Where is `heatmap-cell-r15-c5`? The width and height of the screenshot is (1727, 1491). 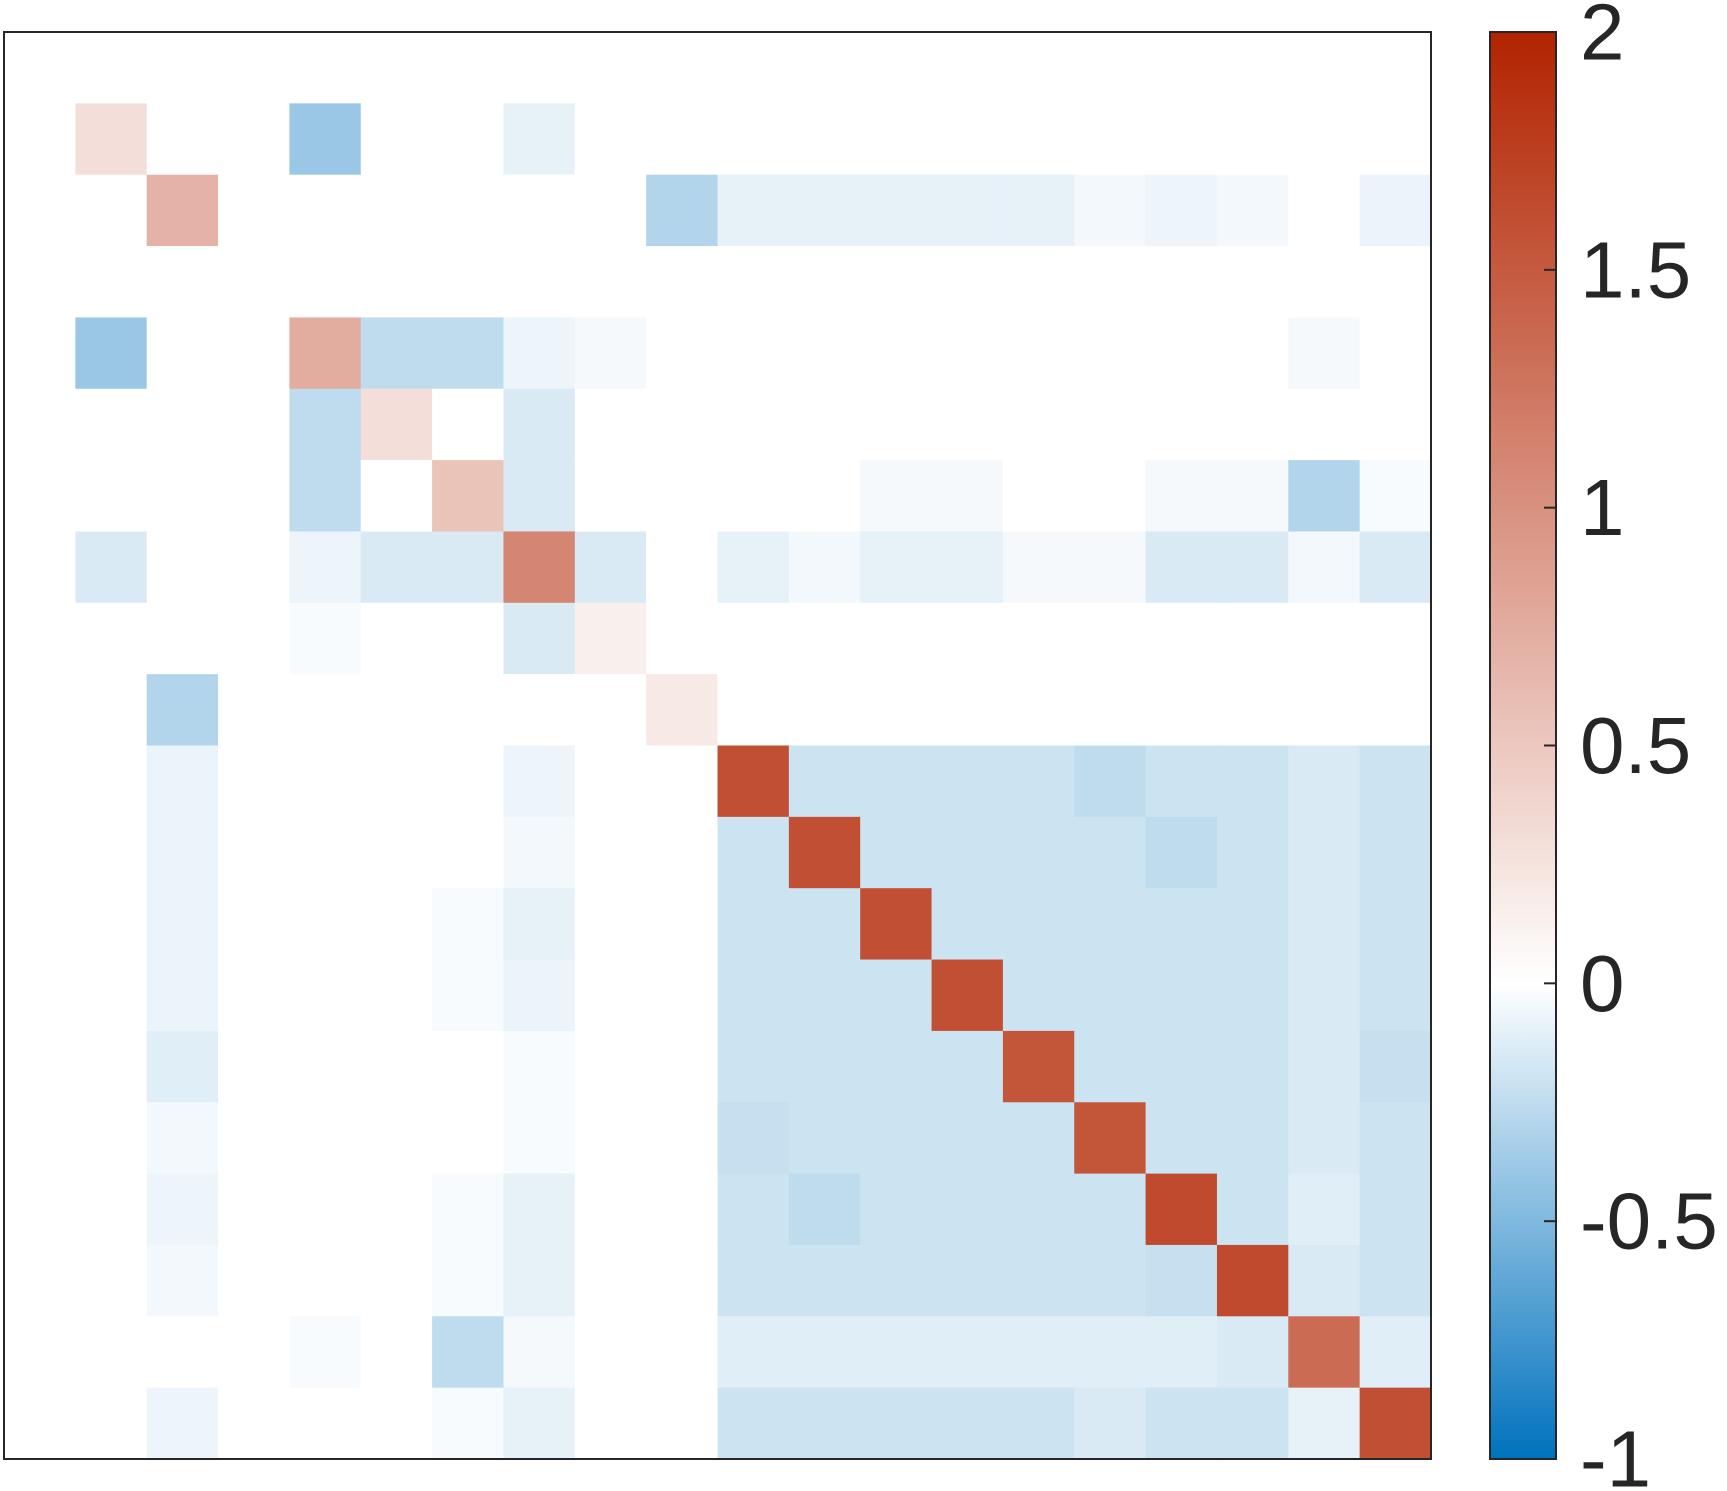
heatmap-cell-r15-c5 is located at coordinates (396, 1138).